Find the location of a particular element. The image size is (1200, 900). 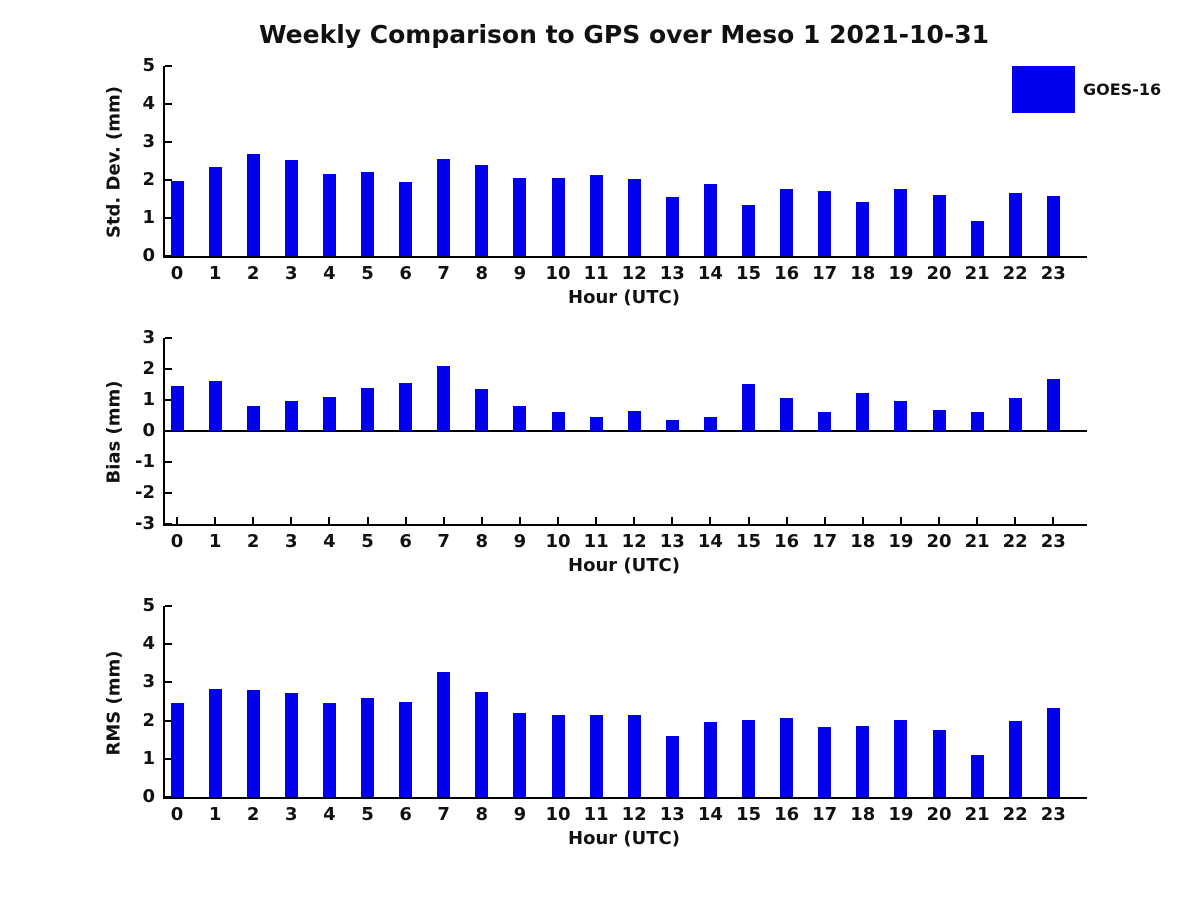

y-tick-label: 1 is located at coordinates (148, 758).